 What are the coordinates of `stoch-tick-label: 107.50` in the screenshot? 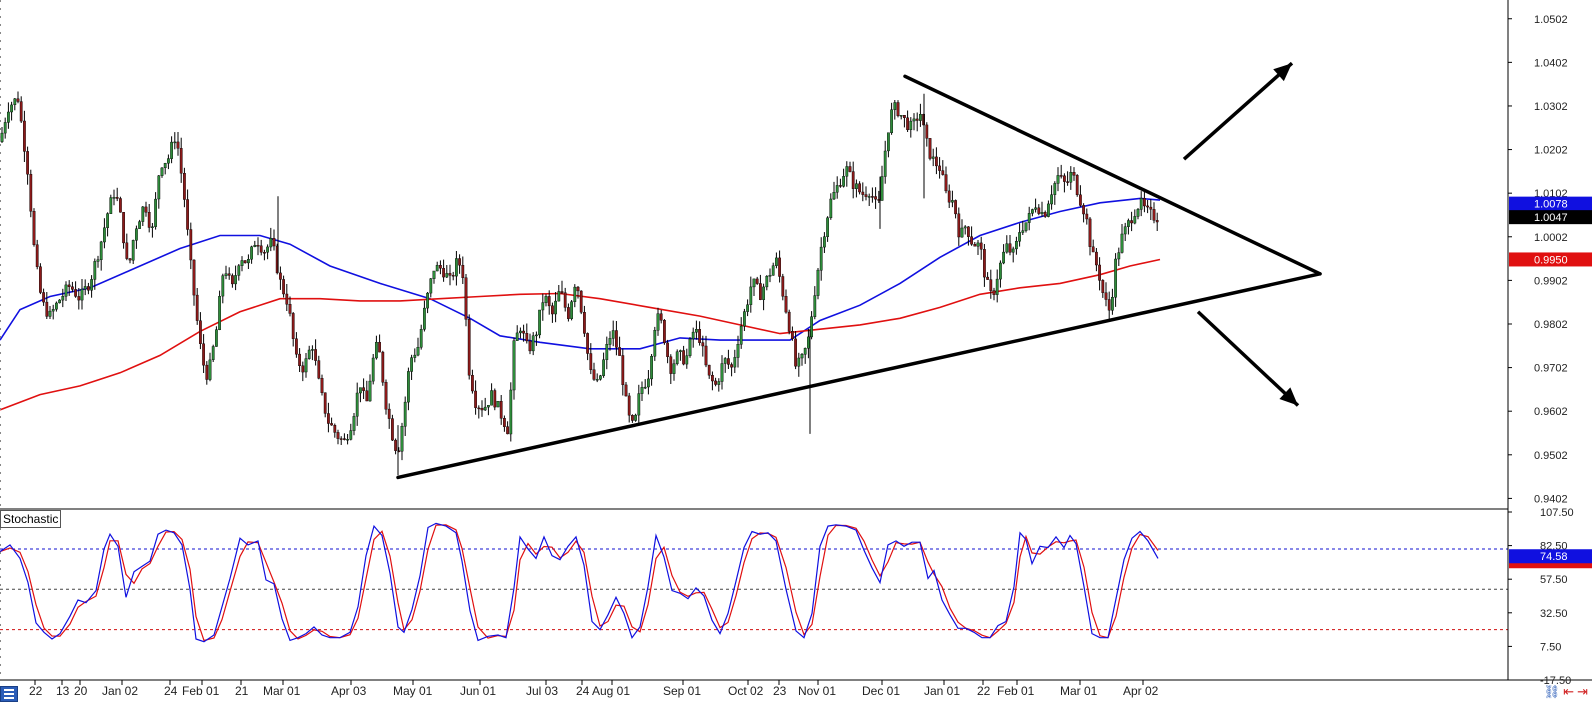 It's located at (1557, 513).